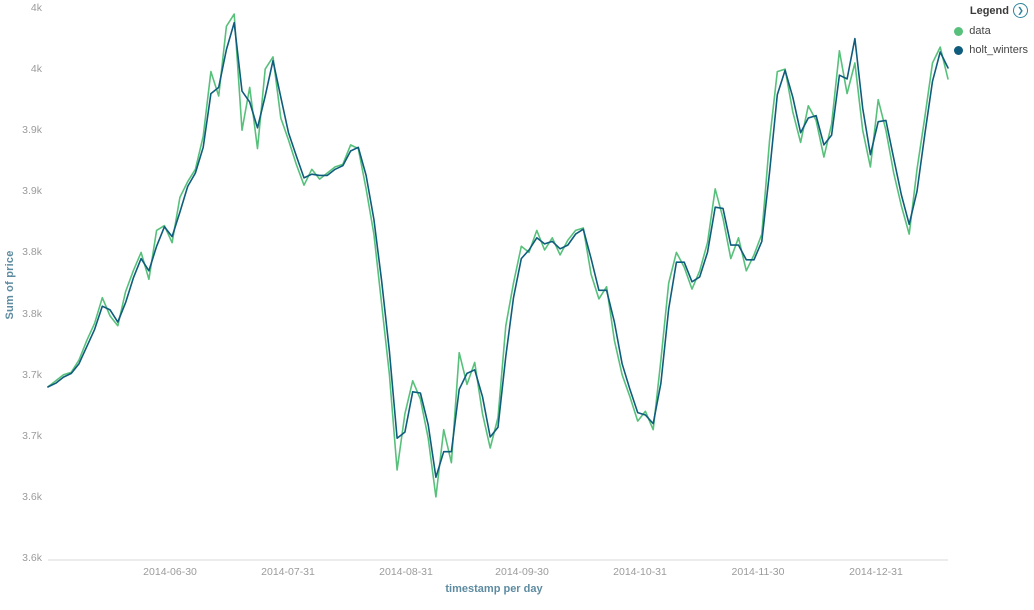 The image size is (1034, 610). What do you see at coordinates (406, 572) in the screenshot?
I see `x-tick-label: 2014-08-31` at bounding box center [406, 572].